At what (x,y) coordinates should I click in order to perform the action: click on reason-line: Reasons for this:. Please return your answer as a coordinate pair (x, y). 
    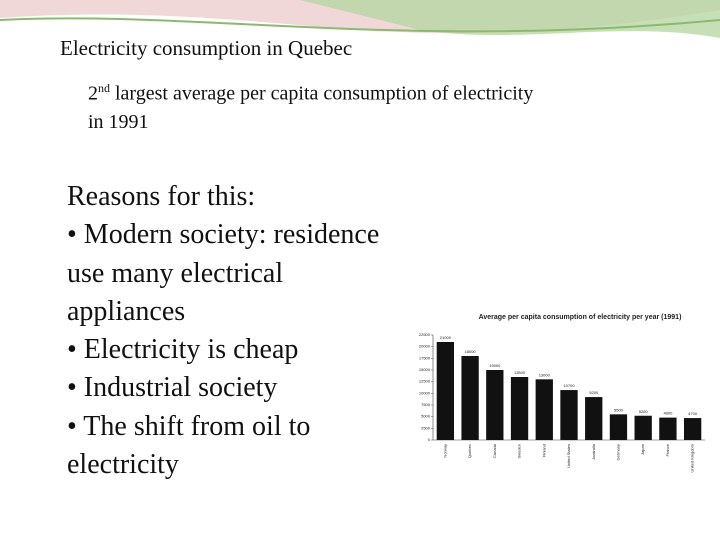
    Looking at the image, I should click on (161, 196).